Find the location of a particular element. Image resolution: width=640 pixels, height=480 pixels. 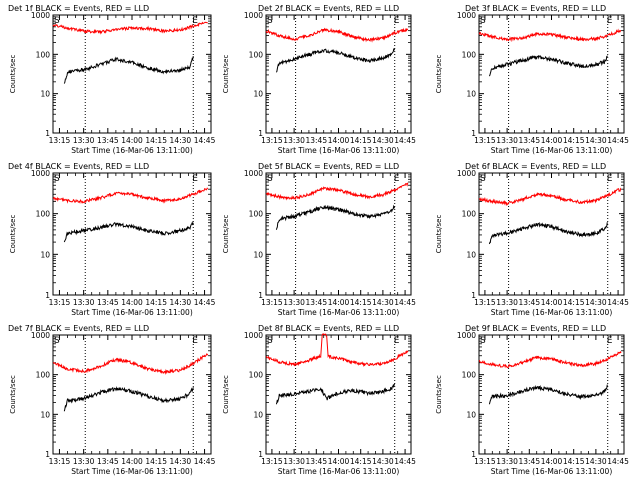

chart-title: Det 6f BLACK = Events, RED = LLD is located at coordinates (535, 166).